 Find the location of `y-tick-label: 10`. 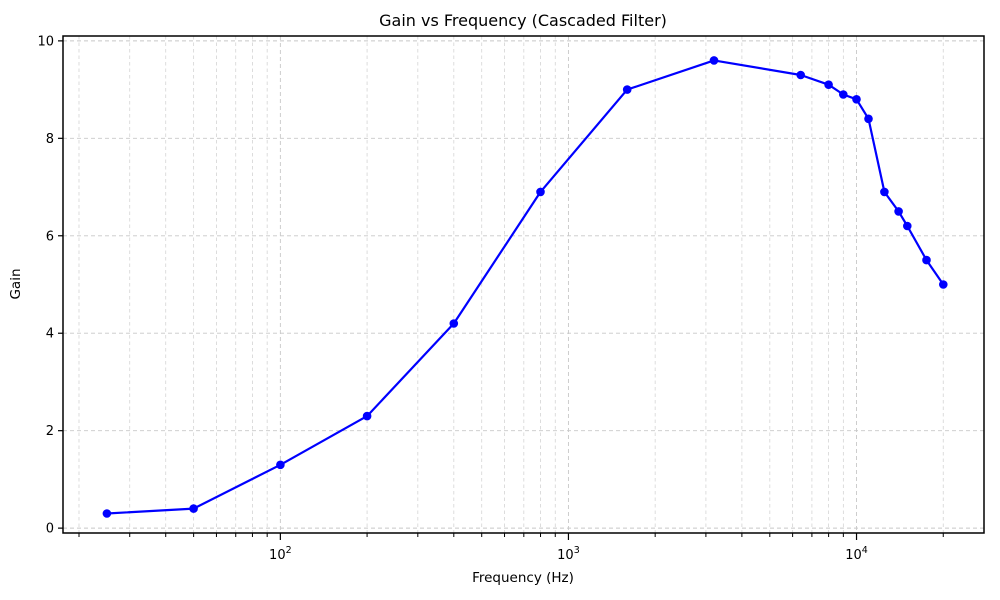

y-tick-label: 10 is located at coordinates (45, 41).